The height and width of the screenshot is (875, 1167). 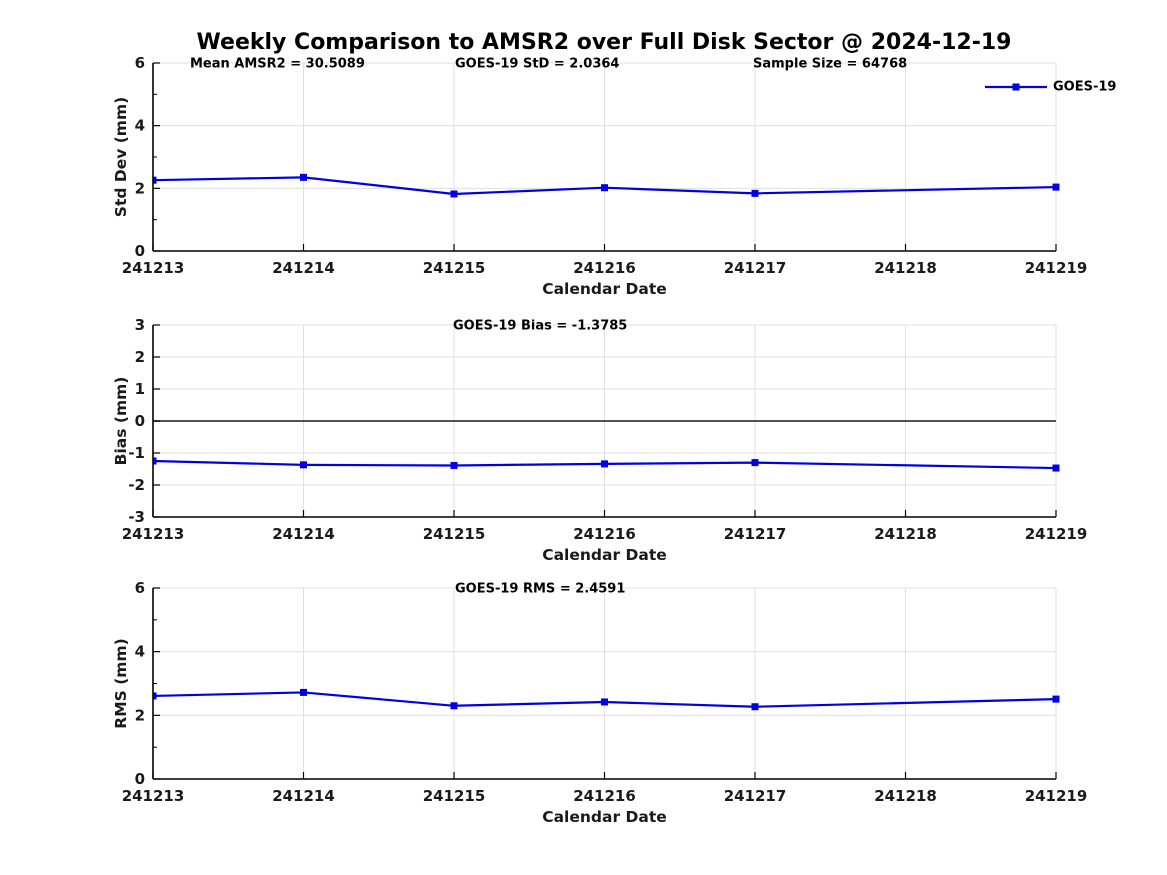 What do you see at coordinates (140, 389) in the screenshot?
I see `y-tick-label: 1` at bounding box center [140, 389].